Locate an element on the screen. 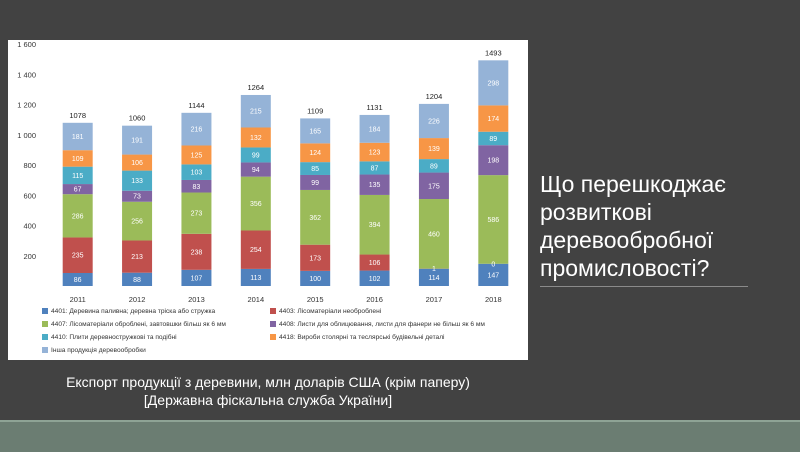 This screenshot has height=452, width=800. data-label: 0 is located at coordinates (493, 264).